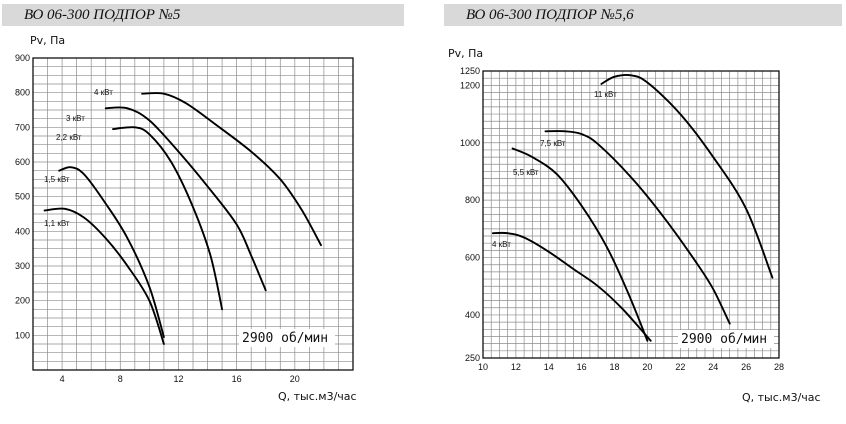 This screenshot has height=424, width=846. What do you see at coordinates (22, 335) in the screenshot?
I see `y-tick-label: 100` at bounding box center [22, 335].